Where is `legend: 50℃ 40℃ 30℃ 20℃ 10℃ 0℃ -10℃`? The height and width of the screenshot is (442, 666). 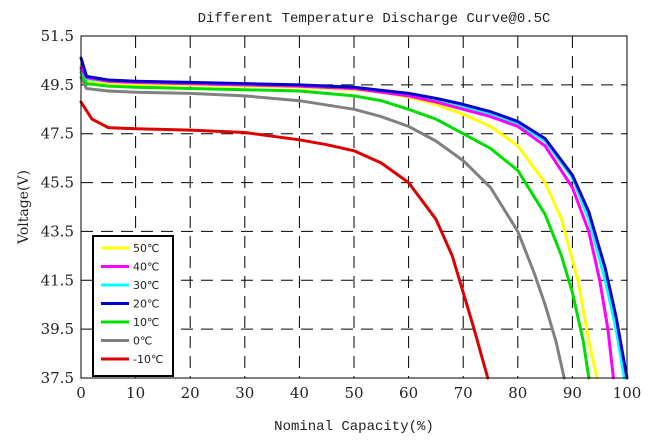 legend: 50℃ 40℃ 30℃ 20℃ 10℃ 0℃ -10℃ is located at coordinates (133, 306).